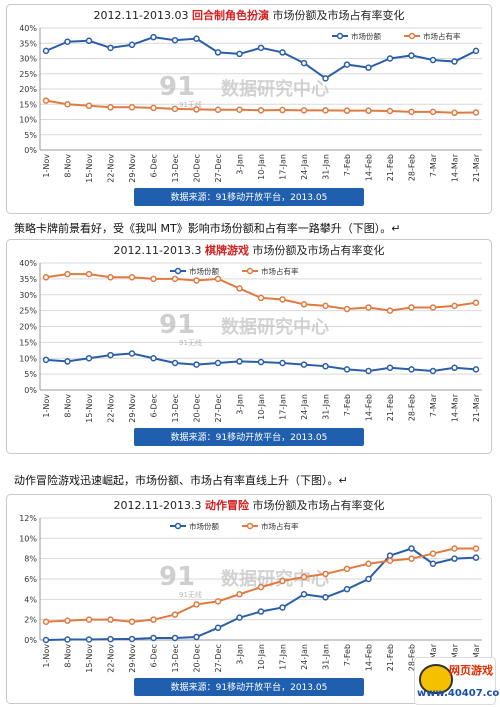  What do you see at coordinates (175, 408) in the screenshot?
I see `x-tick-label: 13-Dec` at bounding box center [175, 408].